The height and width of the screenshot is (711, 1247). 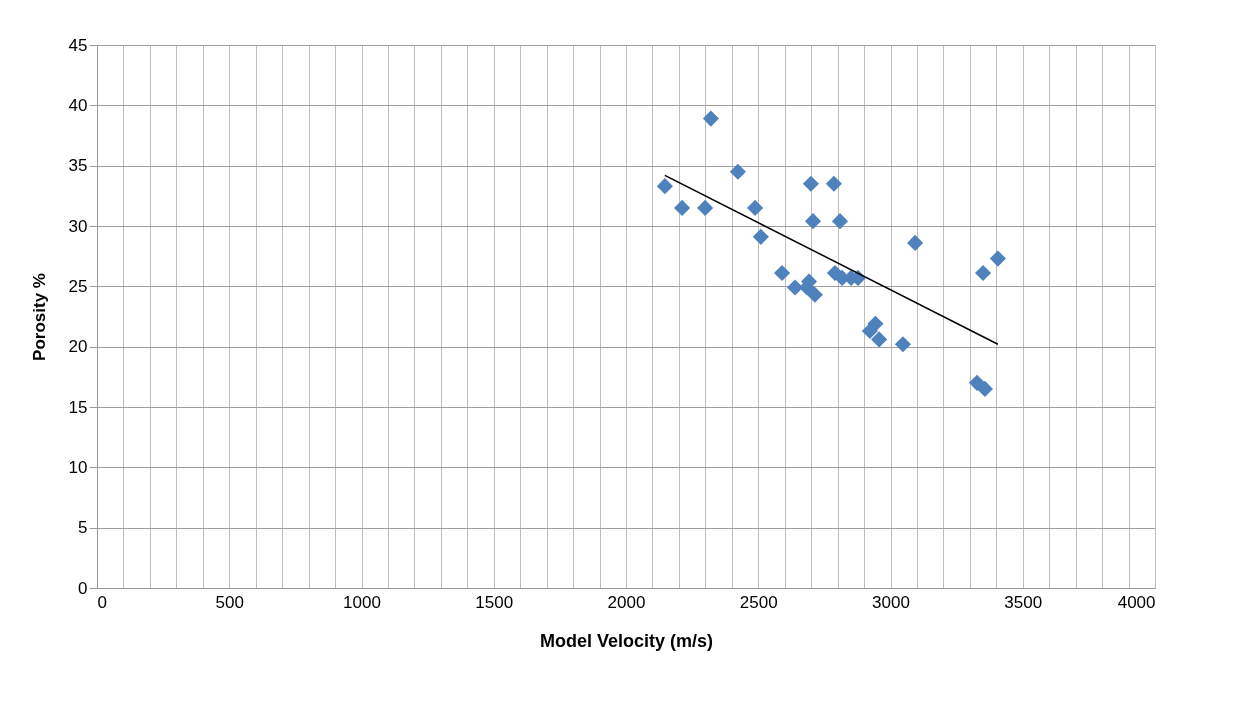 What do you see at coordinates (494, 602) in the screenshot?
I see `x-tick-label: 1500` at bounding box center [494, 602].